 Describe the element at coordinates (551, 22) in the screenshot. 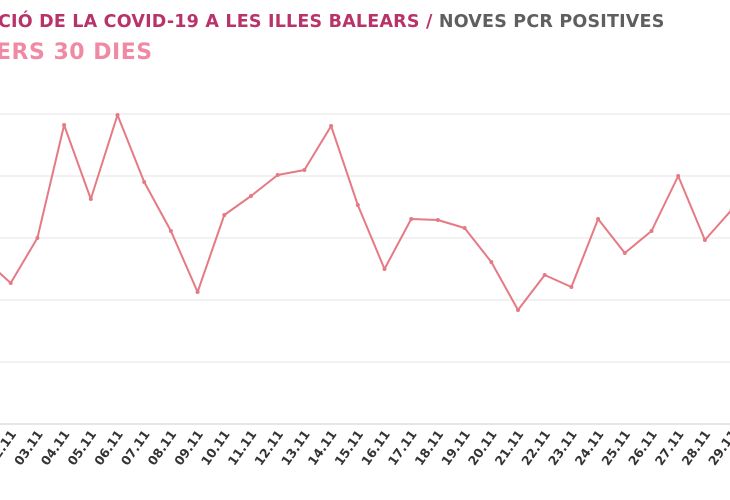

I see `chart-title-sub: NOVES PCR POSITIVES` at that location.